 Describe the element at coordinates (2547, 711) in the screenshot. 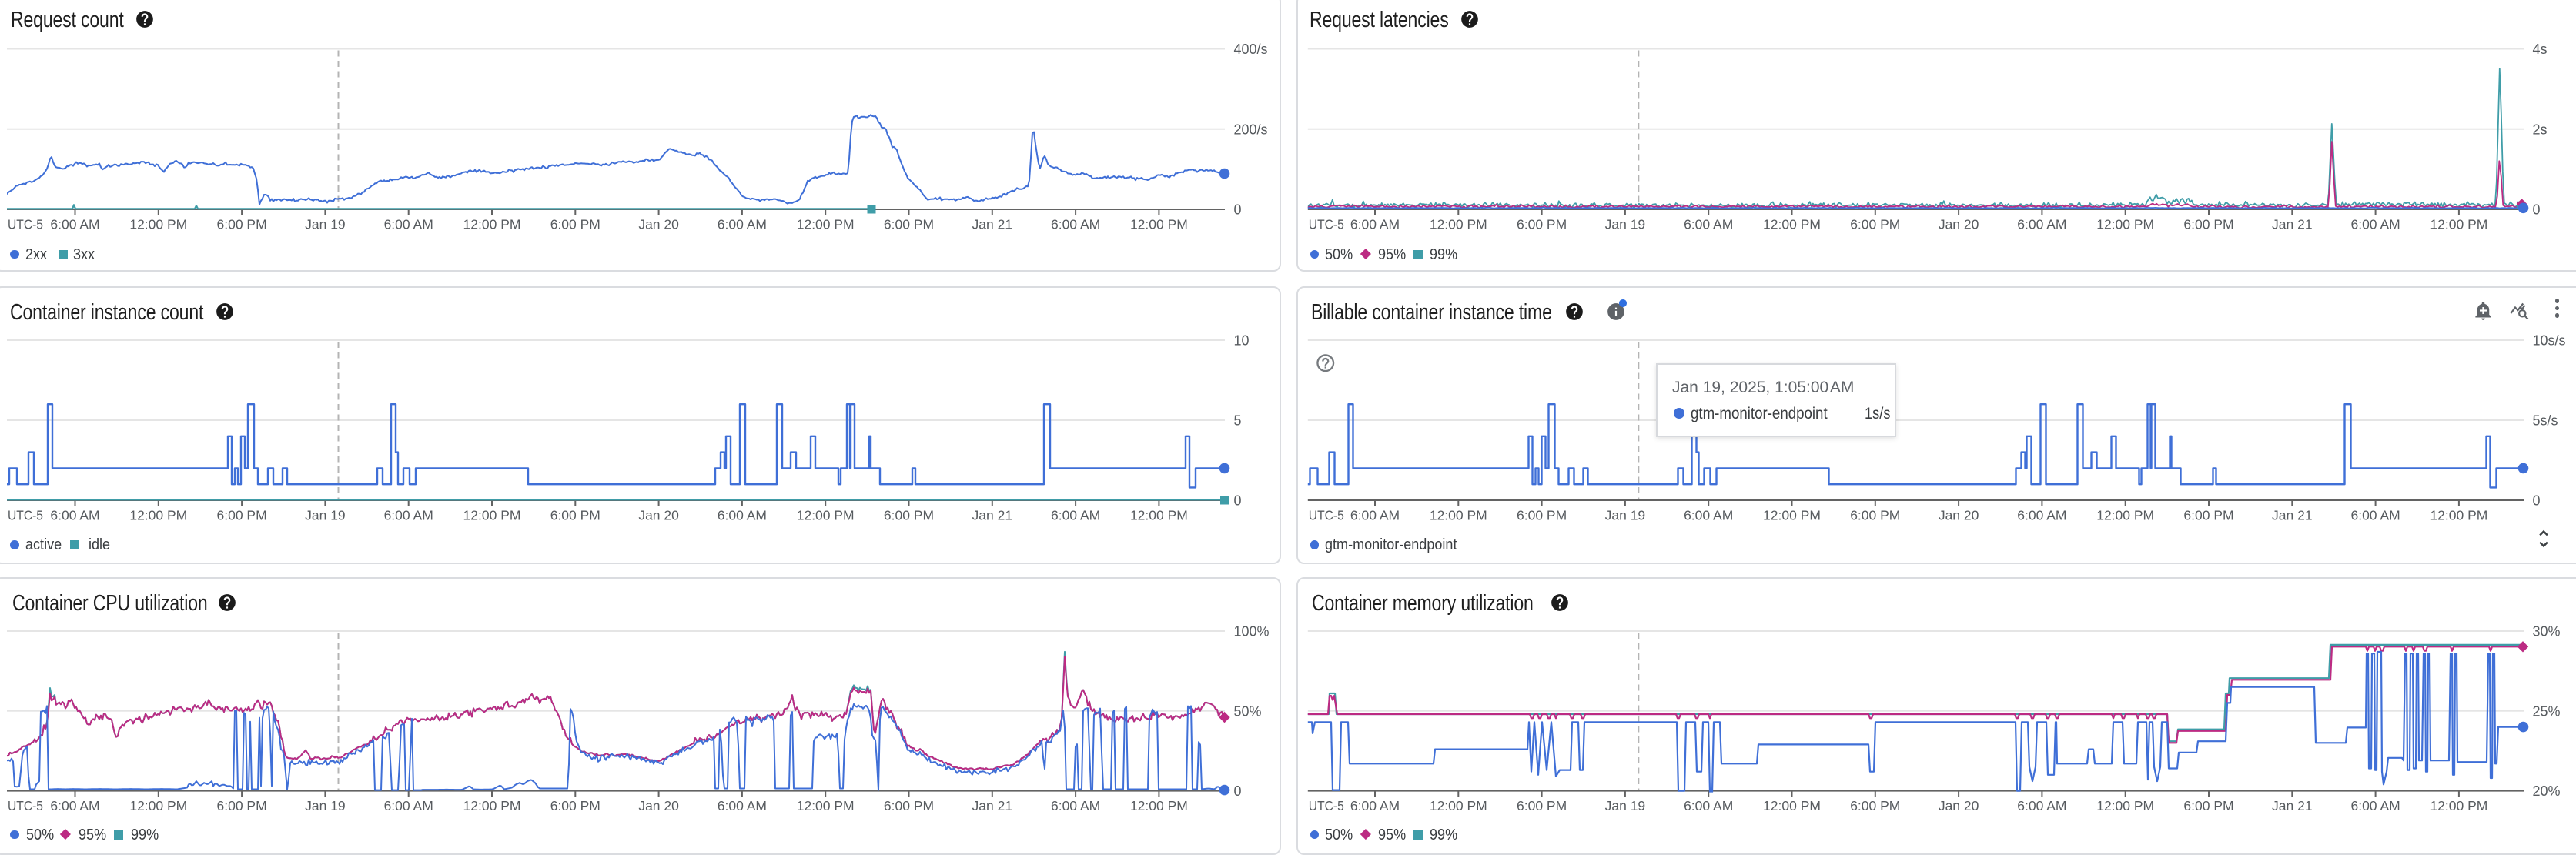

I see `svg-text: 25%` at that location.